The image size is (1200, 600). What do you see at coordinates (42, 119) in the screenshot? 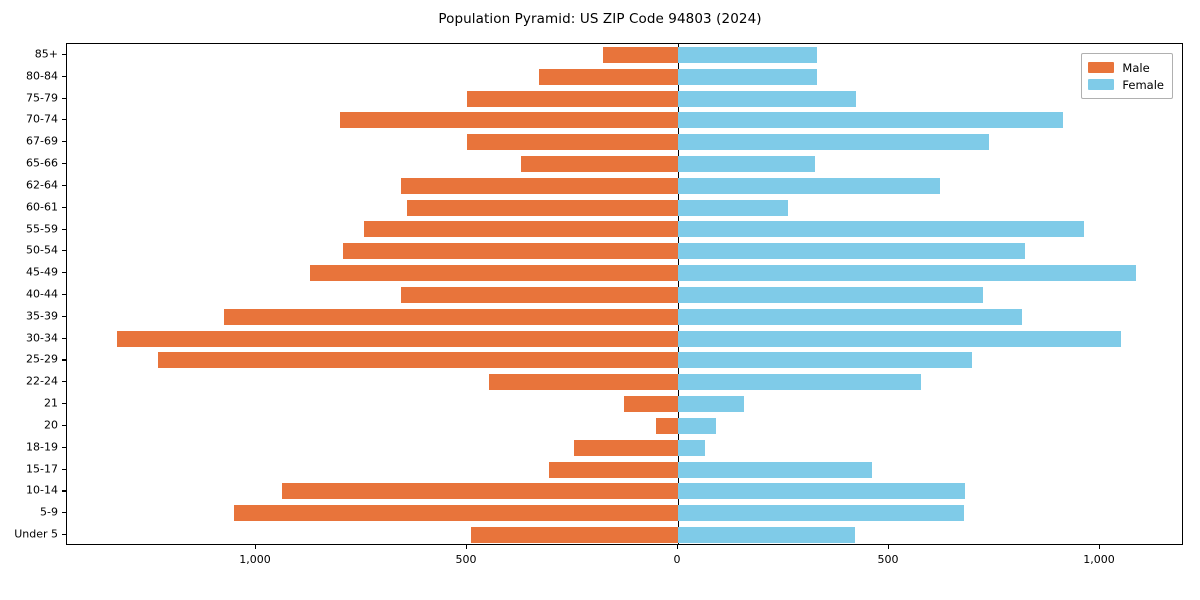
I see `y-axis-tick-label: 70-74` at bounding box center [42, 119].